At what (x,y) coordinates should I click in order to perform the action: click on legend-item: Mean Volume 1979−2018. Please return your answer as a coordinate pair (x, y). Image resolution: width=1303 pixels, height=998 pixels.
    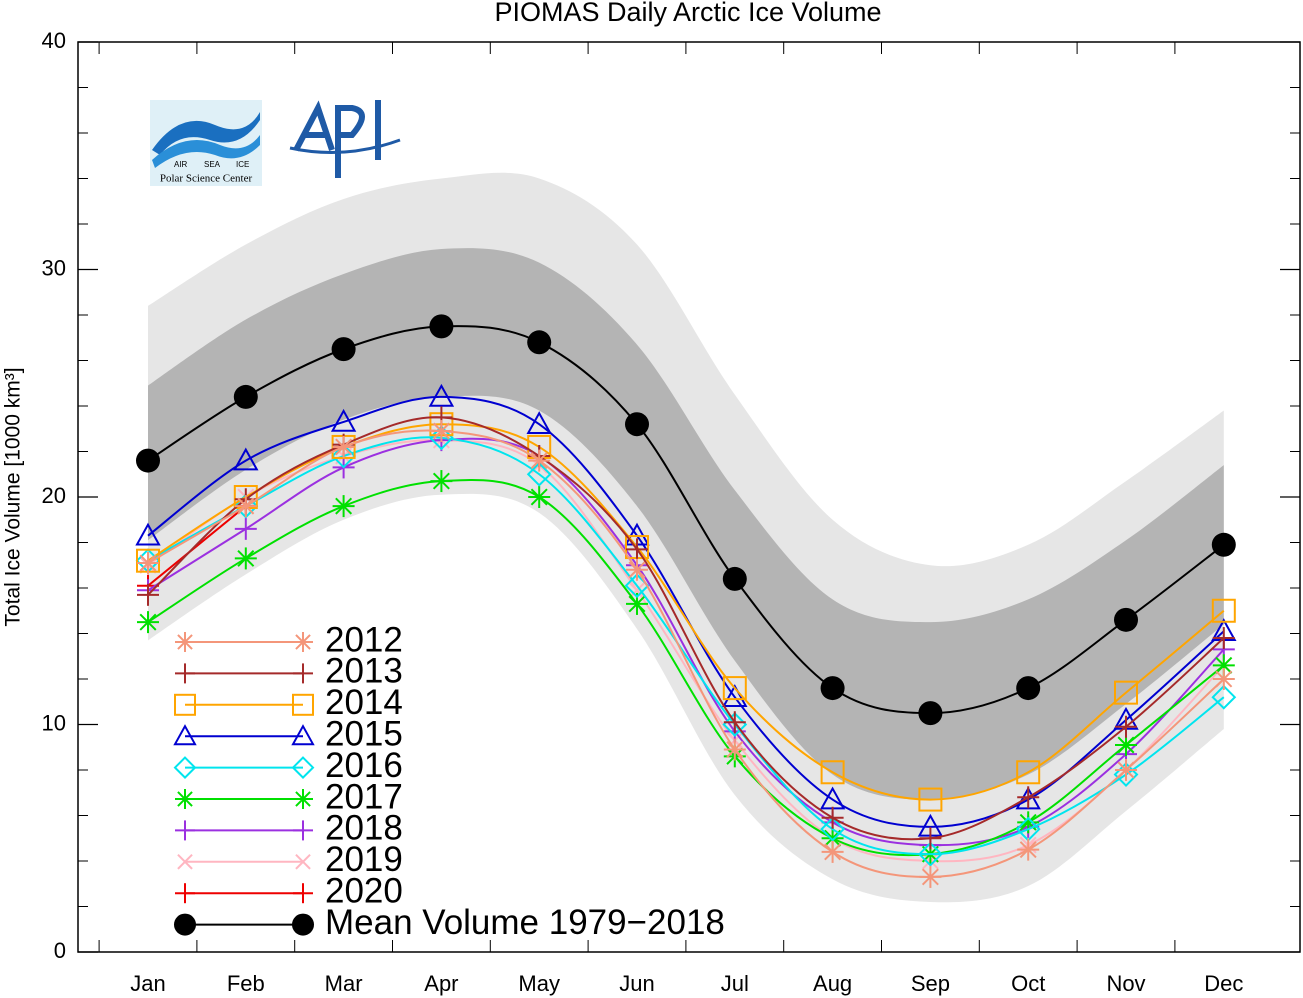
    Looking at the image, I should click on (449, 922).